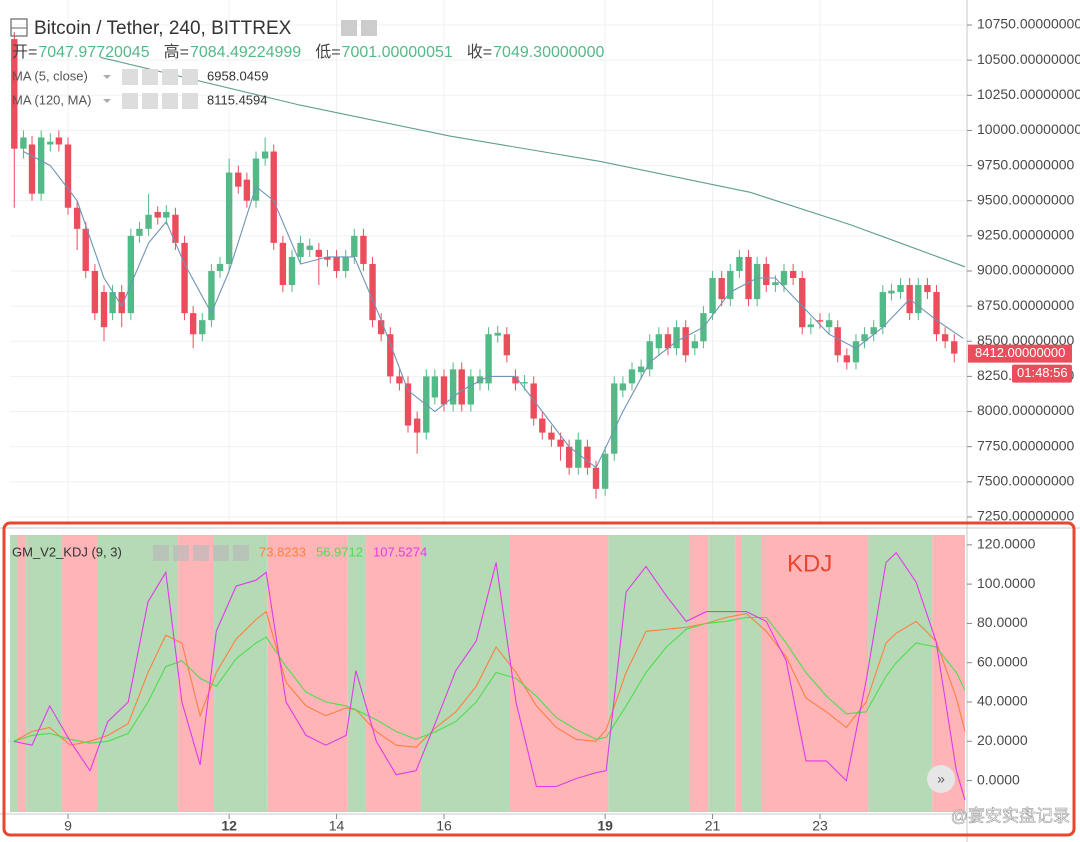 The image size is (1080, 842). Describe the element at coordinates (67, 551) in the screenshot. I see `indicator-title: GM_V2_KDJ (9, 3)` at that location.